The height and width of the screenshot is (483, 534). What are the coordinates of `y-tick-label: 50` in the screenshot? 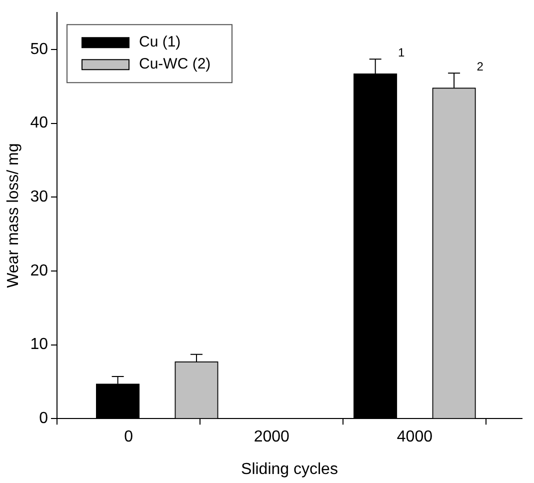 It's located at (39, 49).